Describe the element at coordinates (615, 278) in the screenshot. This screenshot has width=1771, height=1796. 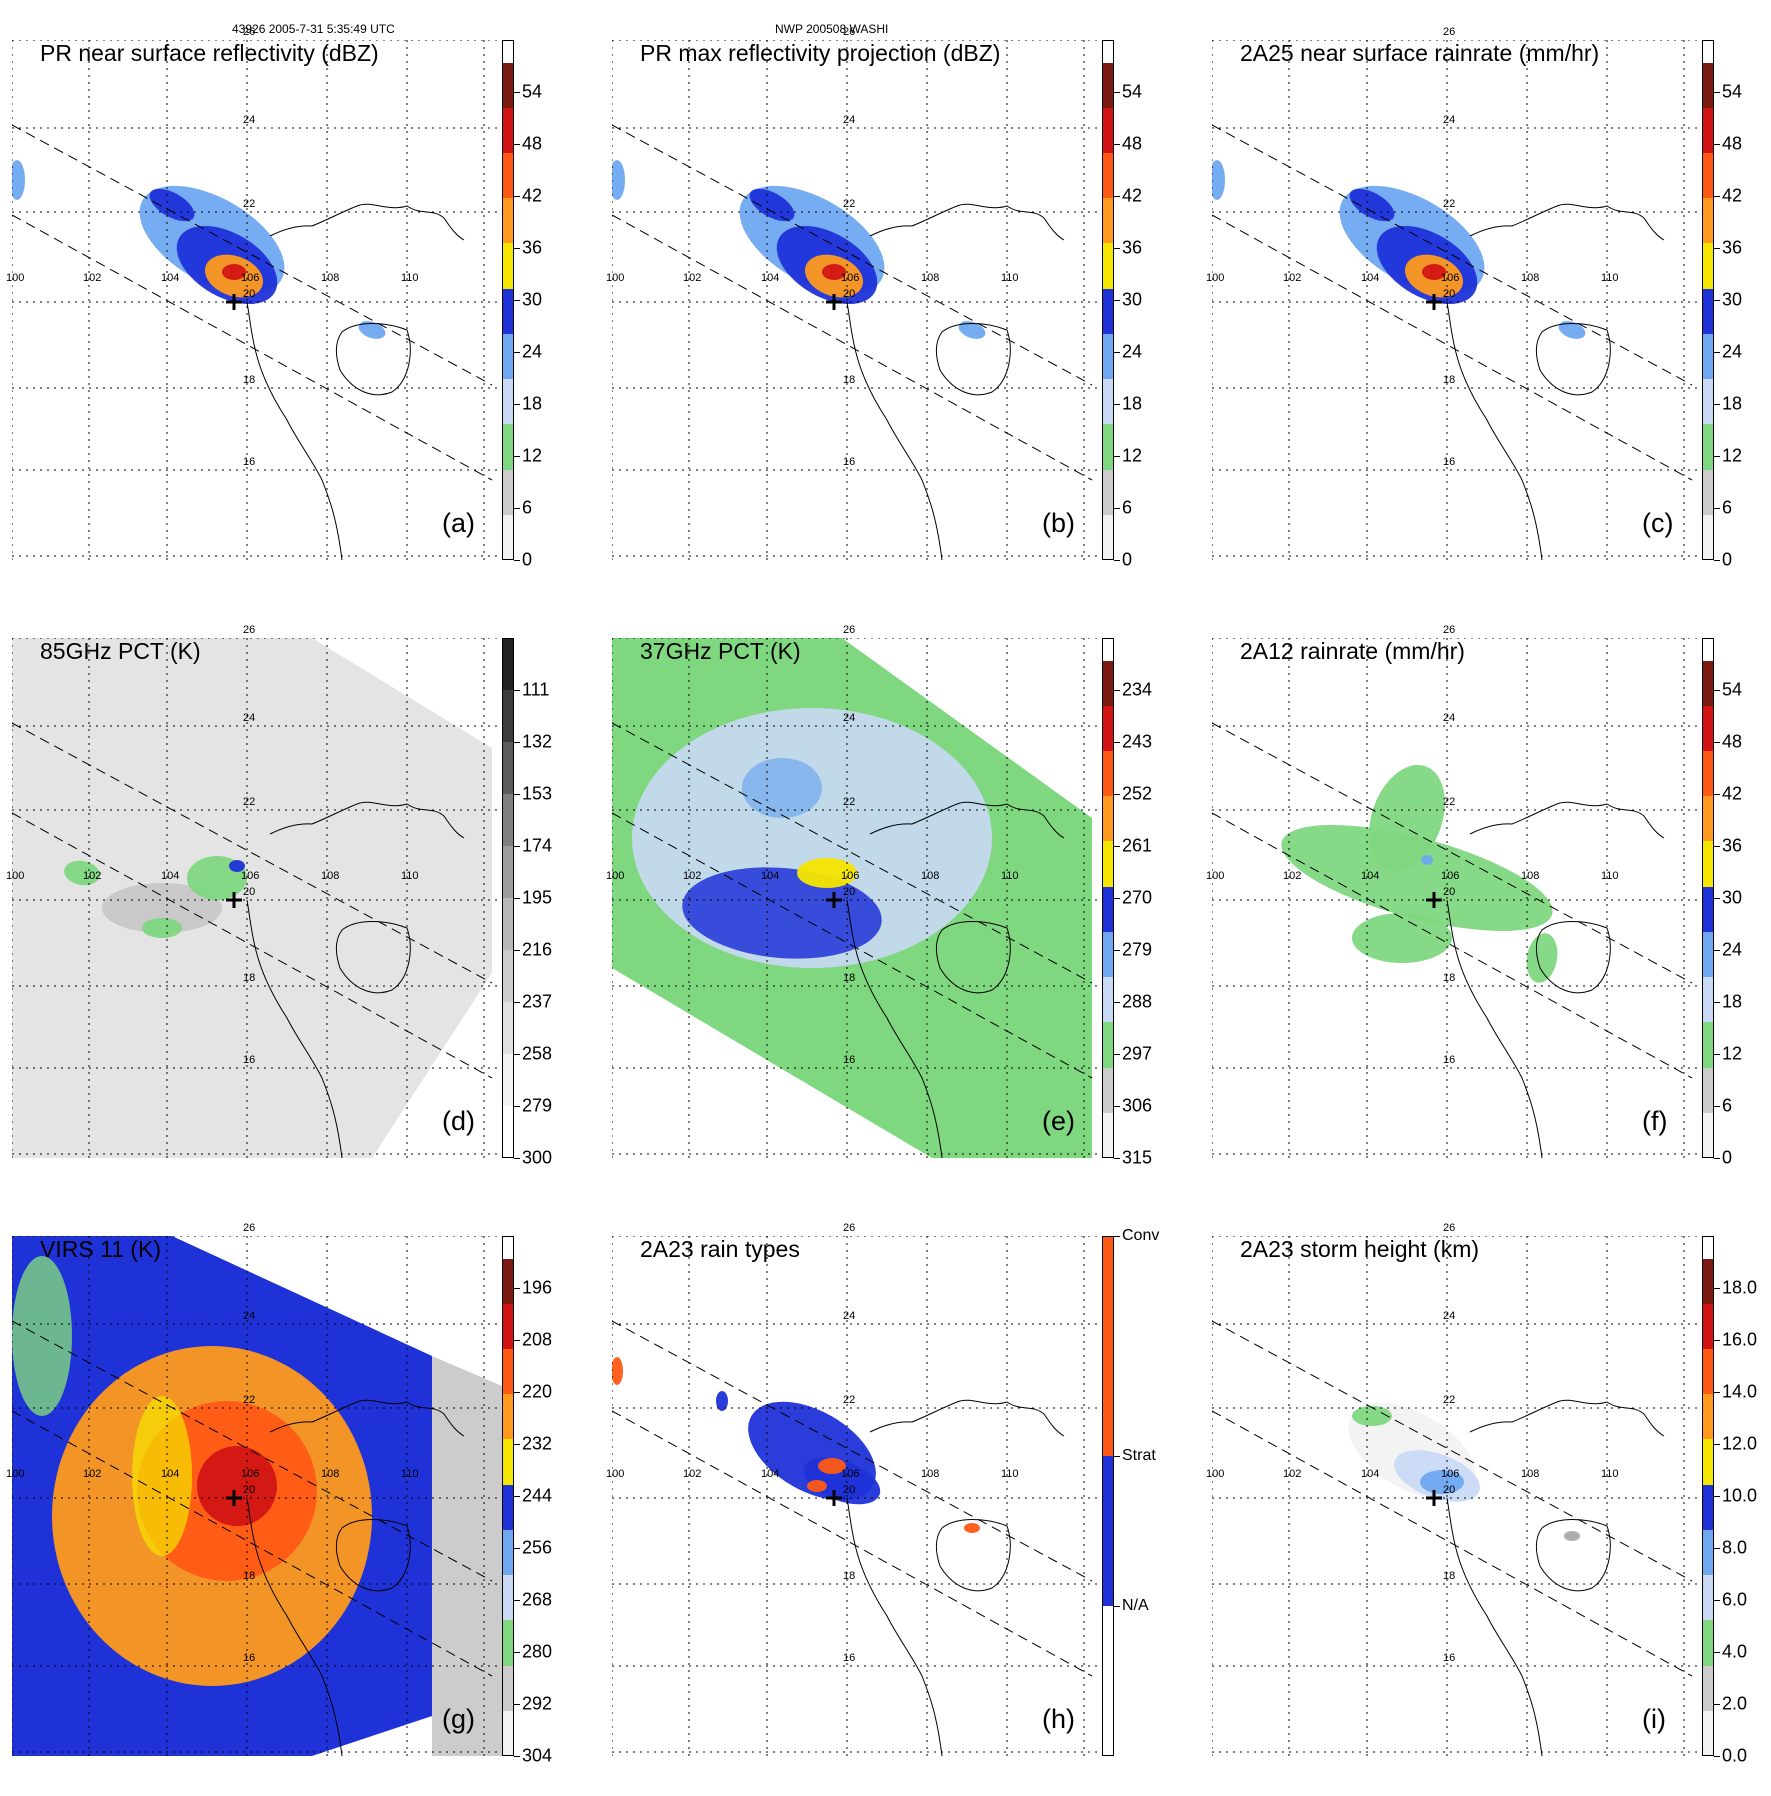
I see `longitude-label: 100` at that location.